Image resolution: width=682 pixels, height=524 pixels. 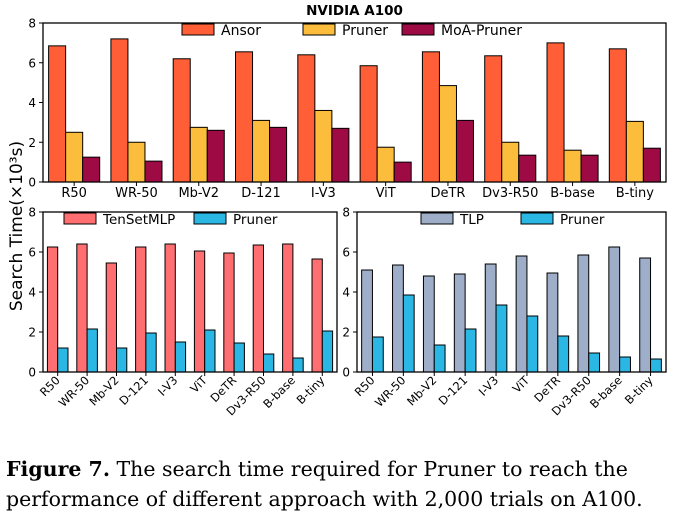 I want to click on bar-moa-pruner-r50, so click(x=91, y=169).